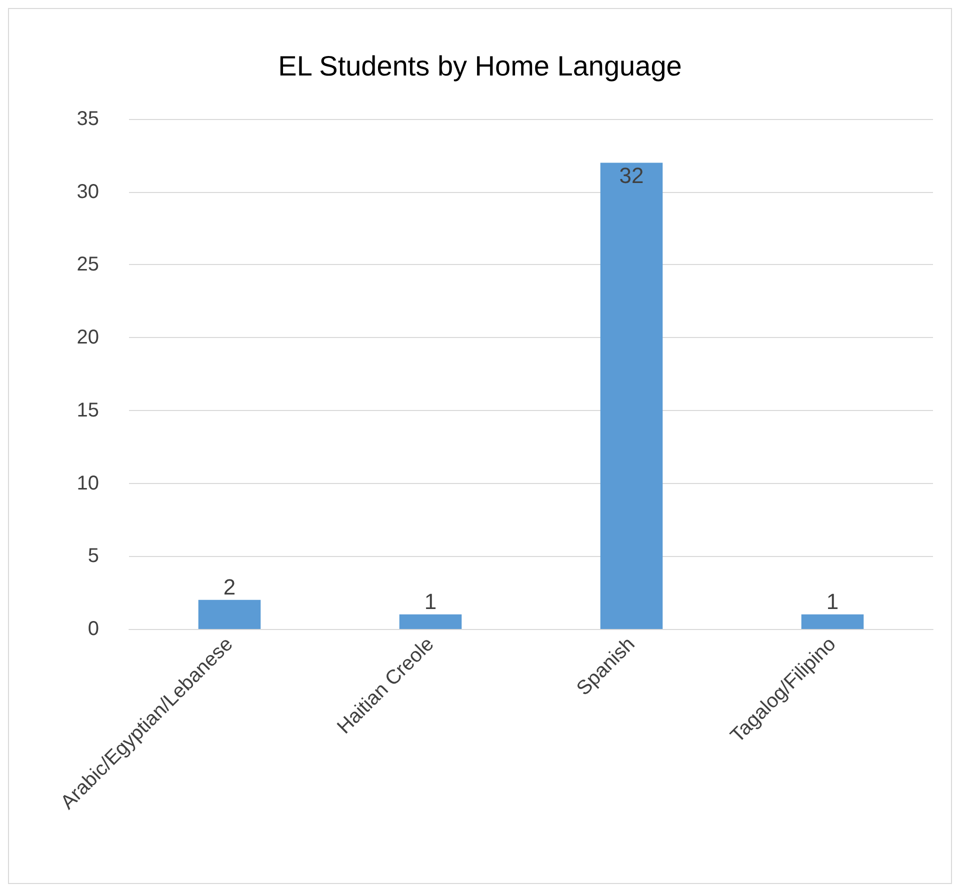  What do you see at coordinates (87, 119) in the screenshot?
I see `y-tick-label: 35` at bounding box center [87, 119].